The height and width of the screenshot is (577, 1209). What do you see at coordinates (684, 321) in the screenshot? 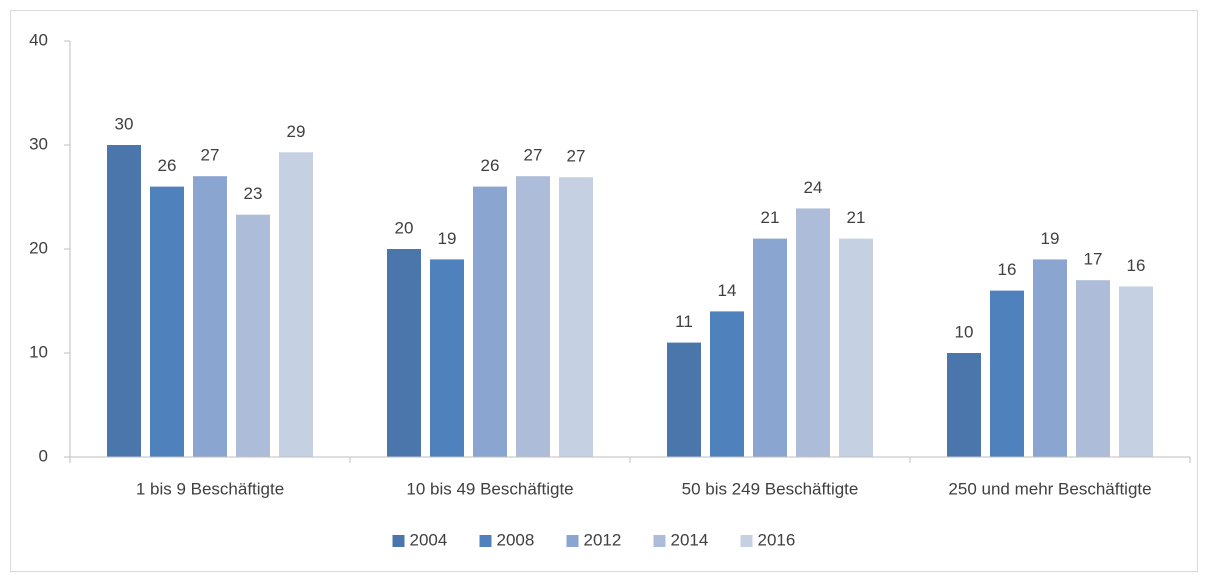
I see `value-label: 11` at bounding box center [684, 321].